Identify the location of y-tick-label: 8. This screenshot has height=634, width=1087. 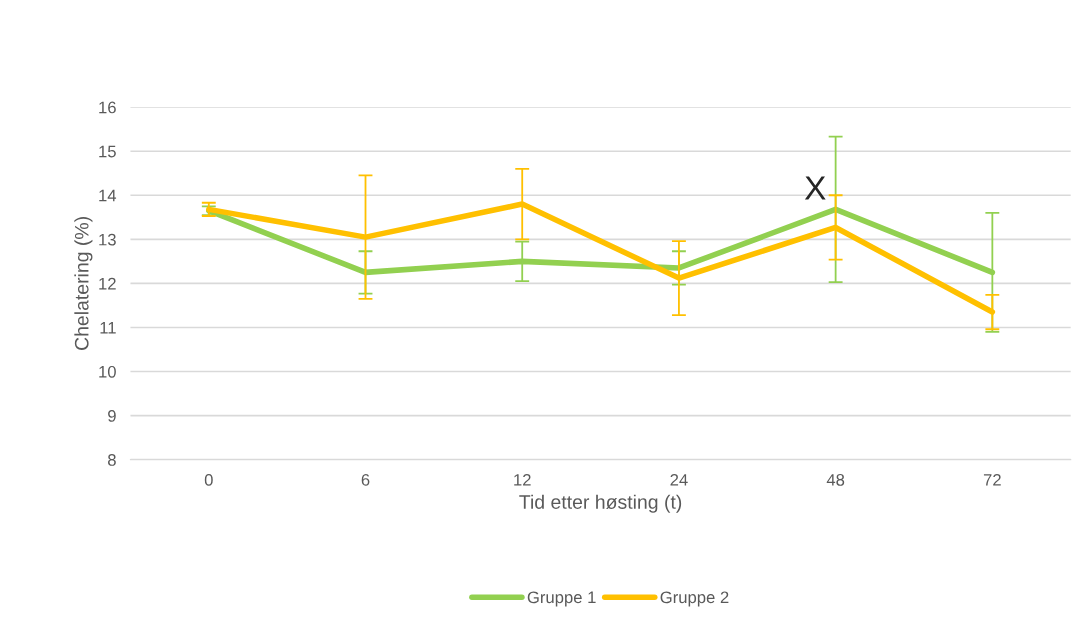
(112, 460).